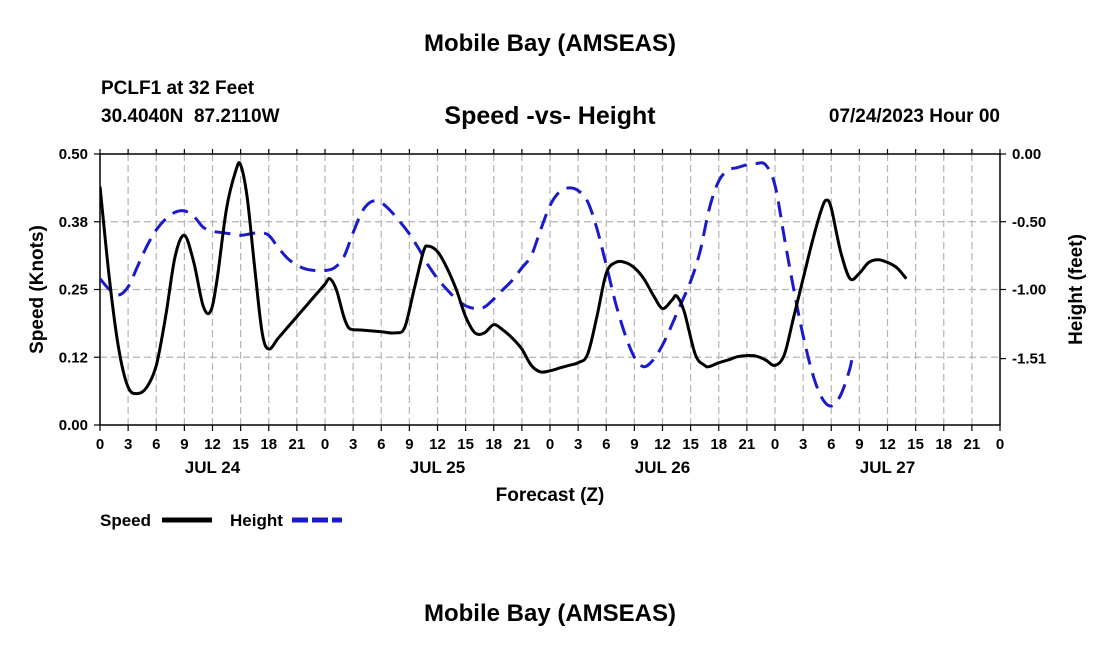  I want to click on y-right-tick-label: -1.00, so click(1029, 290).